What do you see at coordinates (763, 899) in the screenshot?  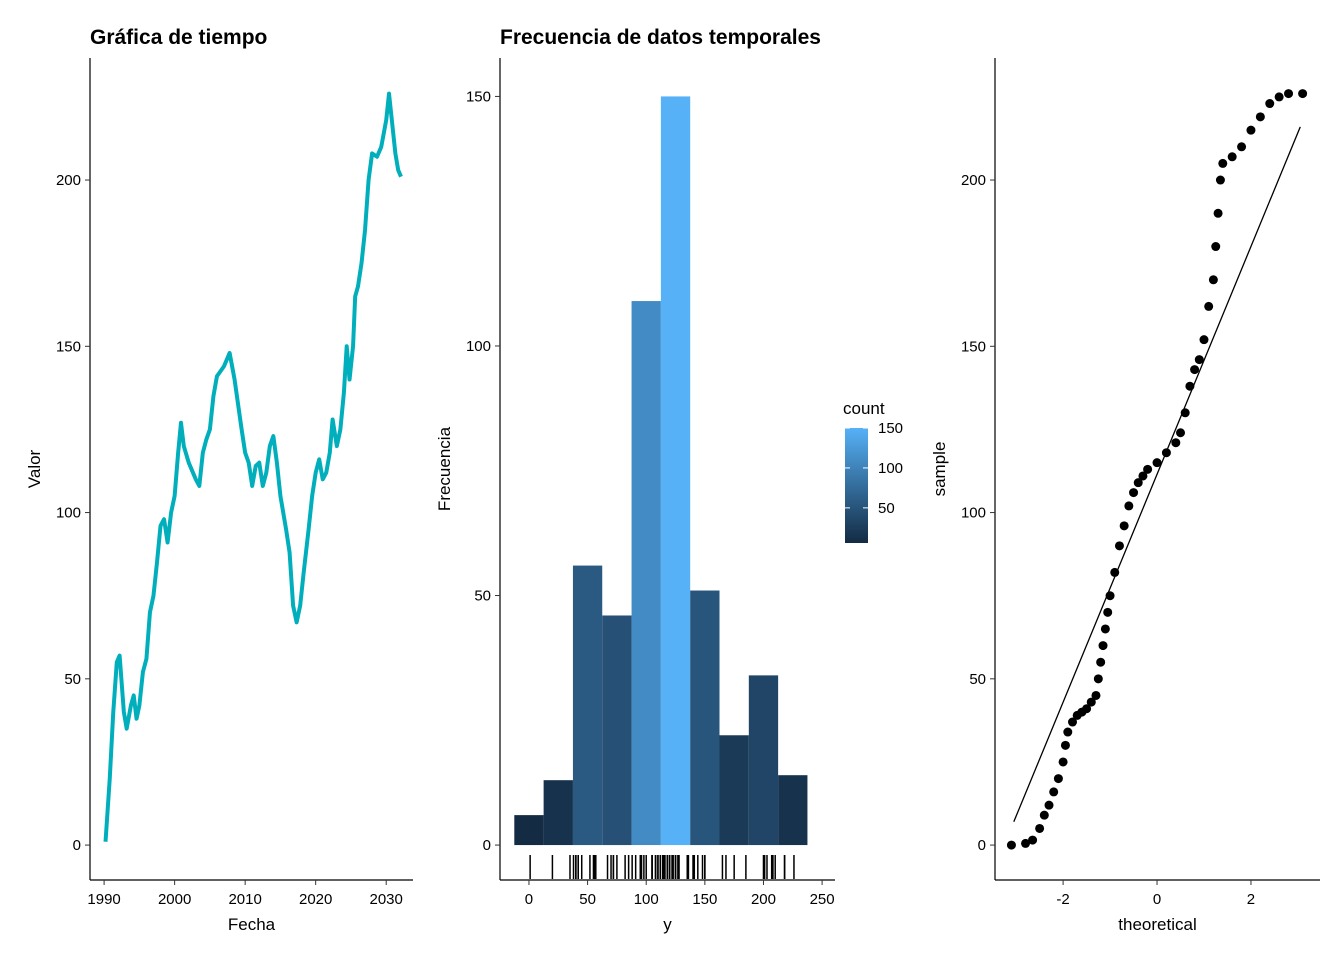 I see `x-tick-label: 200` at bounding box center [763, 899].